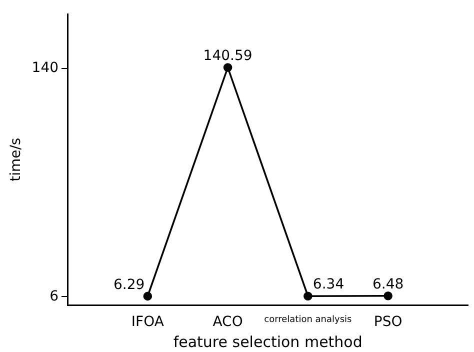  What do you see at coordinates (267, 341) in the screenshot?
I see `x-axis-title: feature selection method` at bounding box center [267, 341].